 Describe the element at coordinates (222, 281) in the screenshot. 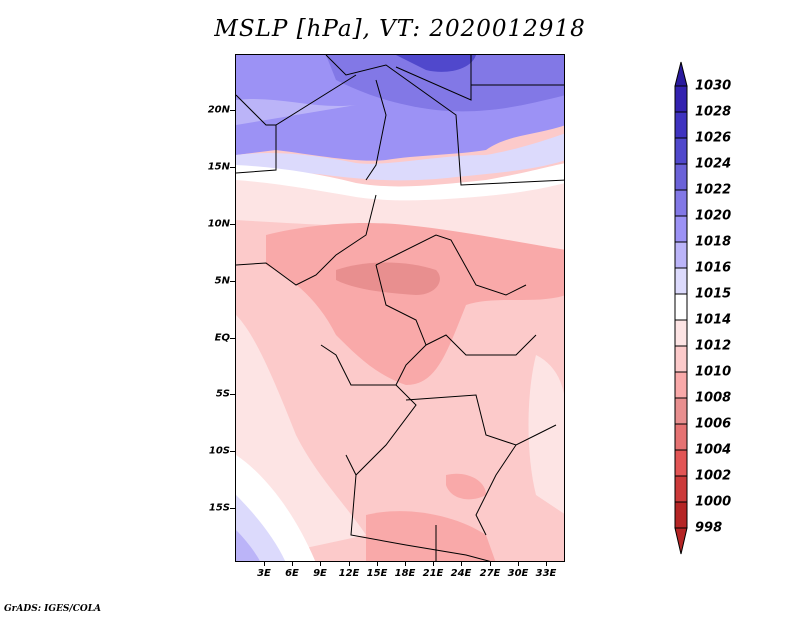

I see `y-tick-label: 5N` at that location.